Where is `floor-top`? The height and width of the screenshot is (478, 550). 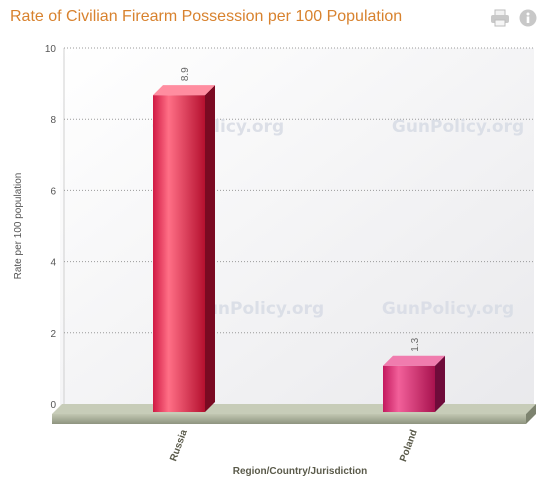 floor-top is located at coordinates (294, 409).